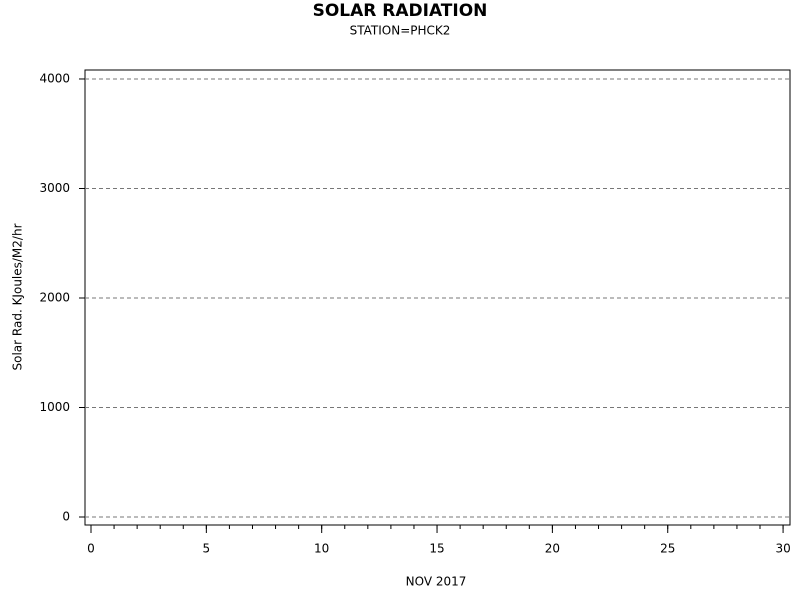 This screenshot has width=800, height=600. What do you see at coordinates (782, 549) in the screenshot?
I see `x-tick-label: 30` at bounding box center [782, 549].